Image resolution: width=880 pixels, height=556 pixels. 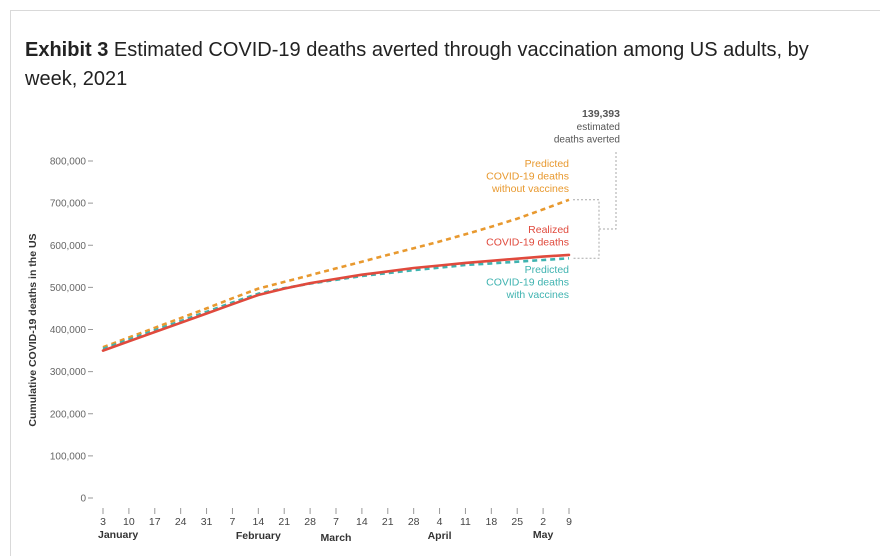 I want to click on x-tick-label: 25, so click(x=517, y=522).